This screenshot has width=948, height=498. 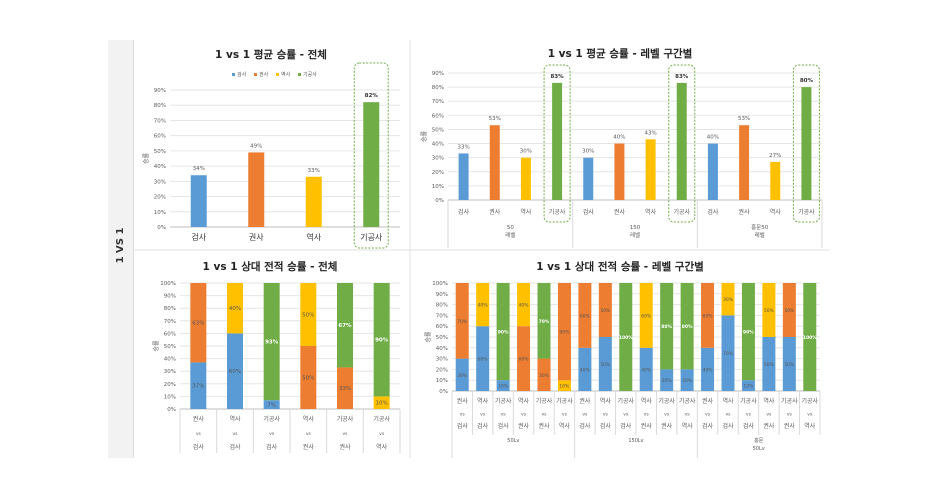 I want to click on chart3-ytick: 60%, so click(x=170, y=334).